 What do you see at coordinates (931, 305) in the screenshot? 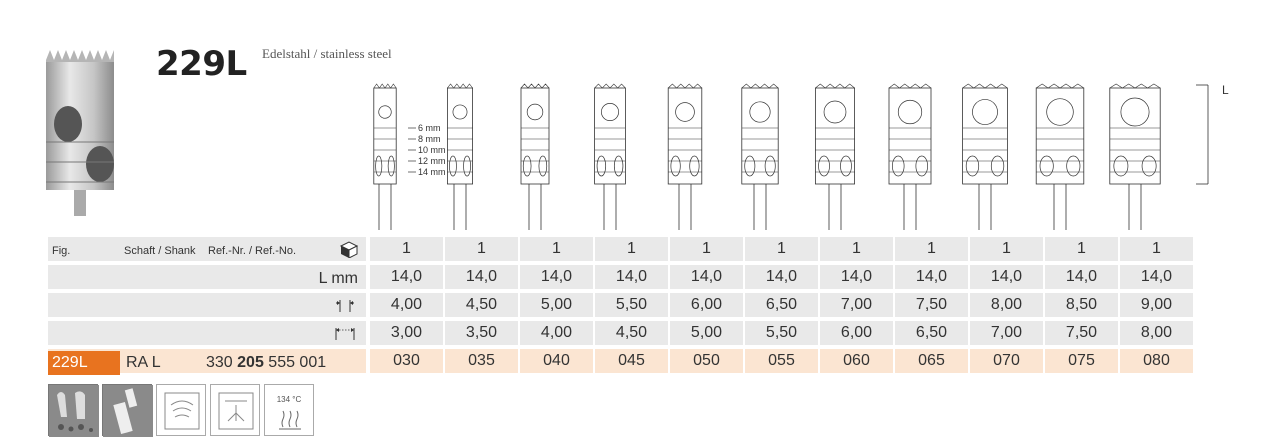
I see `outer-diameter-cell: 7,50` at bounding box center [931, 305].